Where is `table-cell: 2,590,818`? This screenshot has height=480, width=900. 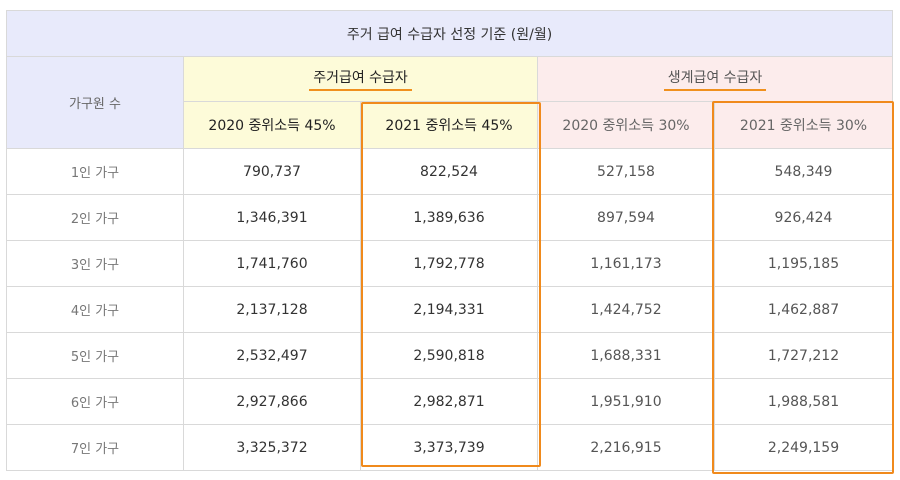 table-cell: 2,590,818 is located at coordinates (449, 355).